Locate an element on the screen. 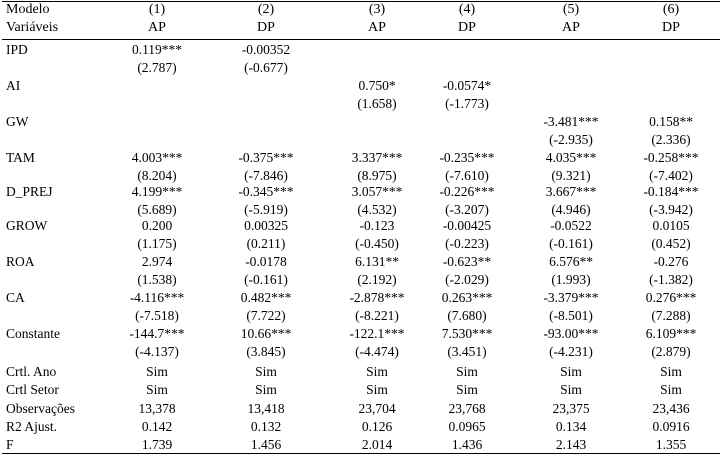  t-stat-cell: (-7.610) is located at coordinates (467, 175).